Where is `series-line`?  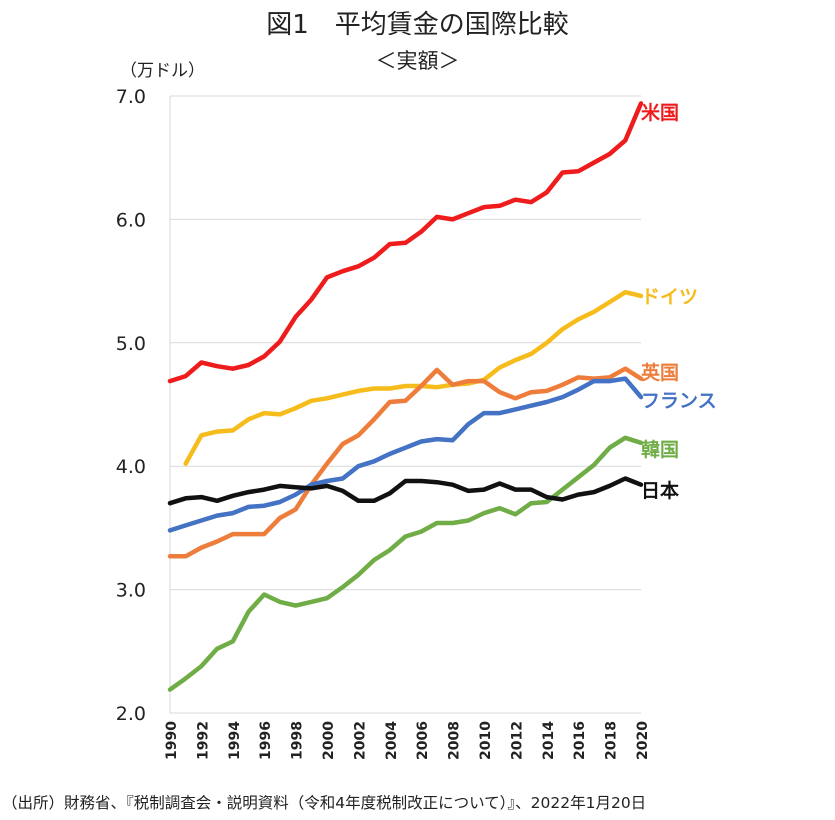
series-line is located at coordinates (413, 377).